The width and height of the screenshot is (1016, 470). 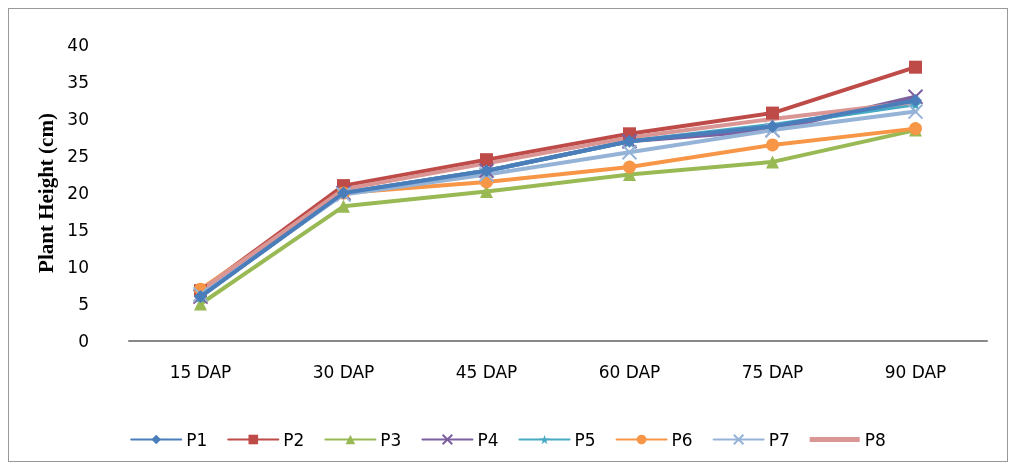 What do you see at coordinates (197, 439) in the screenshot?
I see `legend-label: P1` at bounding box center [197, 439].